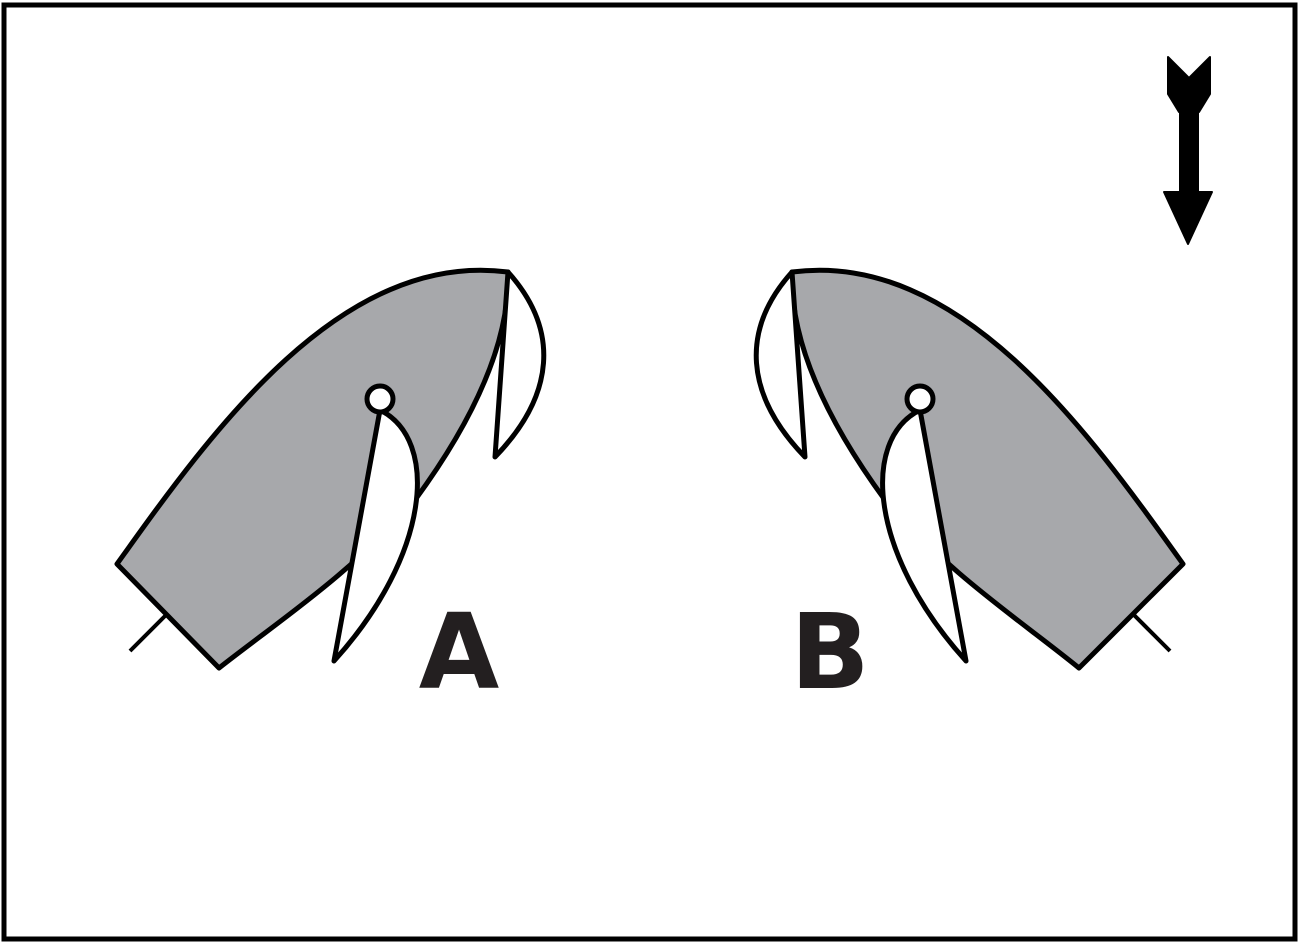  I want to click on wind-direction-arrow-icon, so click(1188, 150).